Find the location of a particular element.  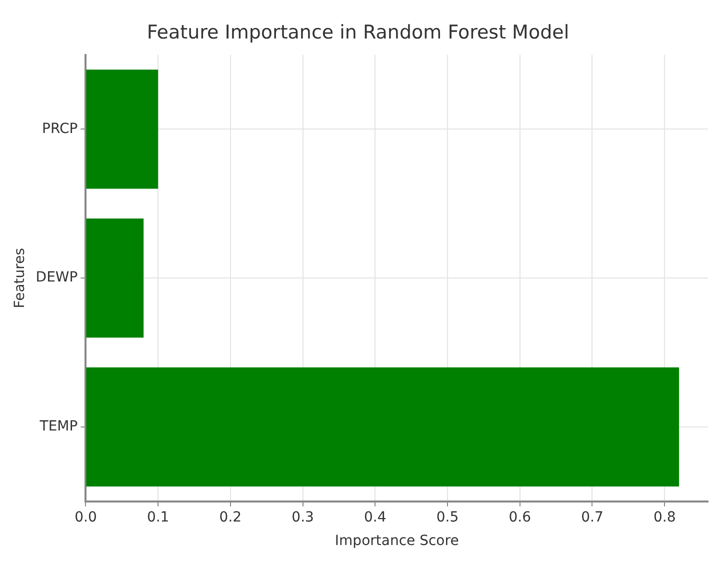

y-tick-label: TEMP is located at coordinates (58, 426).